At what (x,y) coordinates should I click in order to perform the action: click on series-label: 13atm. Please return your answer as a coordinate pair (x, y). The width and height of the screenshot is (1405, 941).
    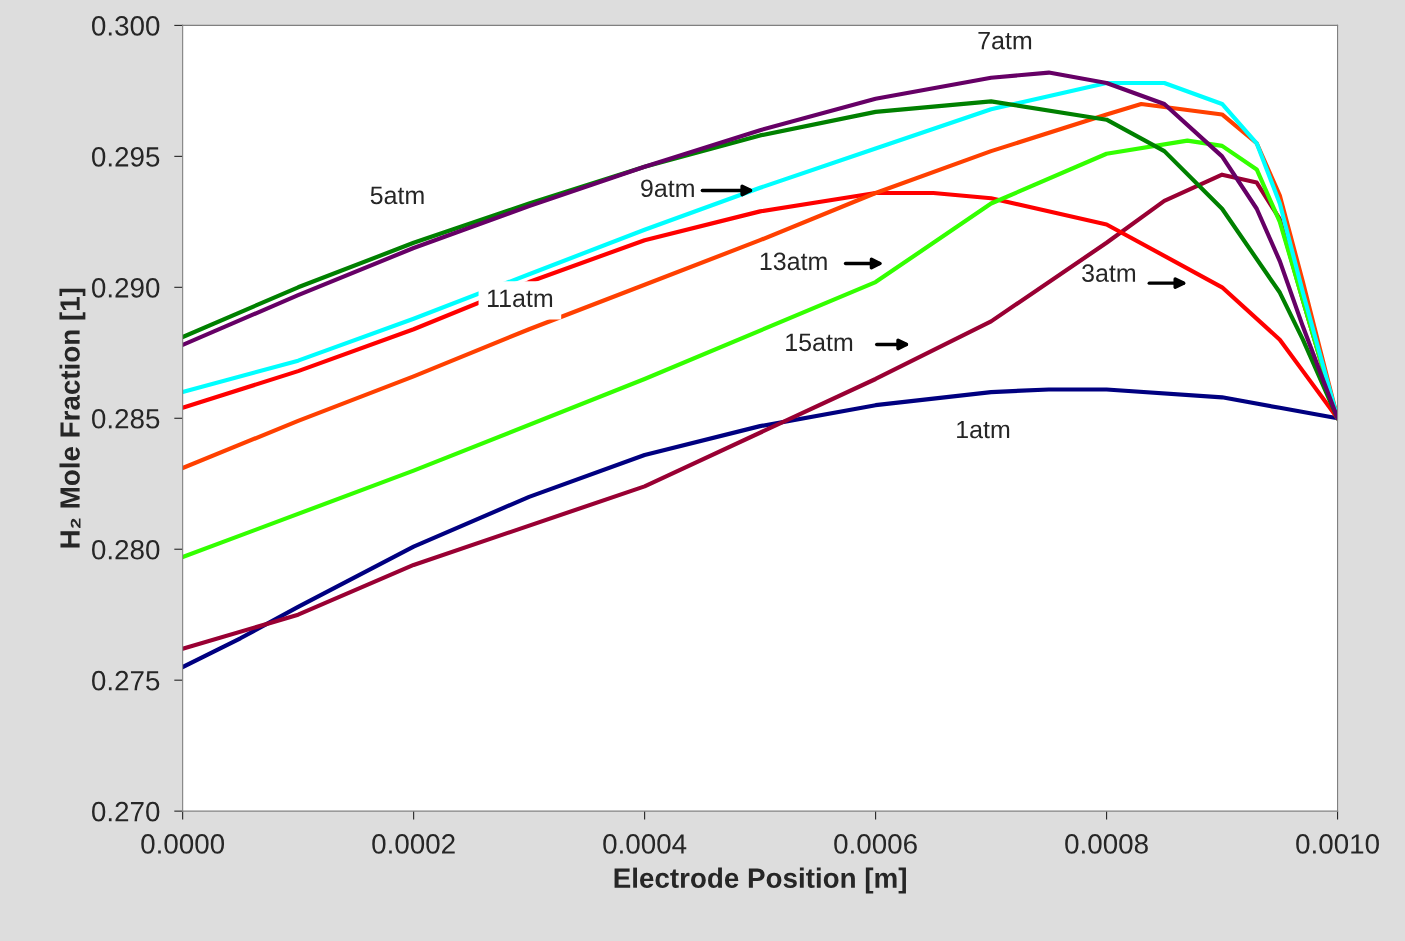
    Looking at the image, I should click on (793, 261).